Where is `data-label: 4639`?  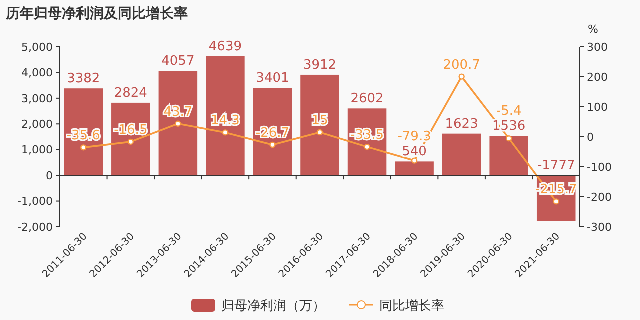
data-label: 4639 is located at coordinates (225, 46).